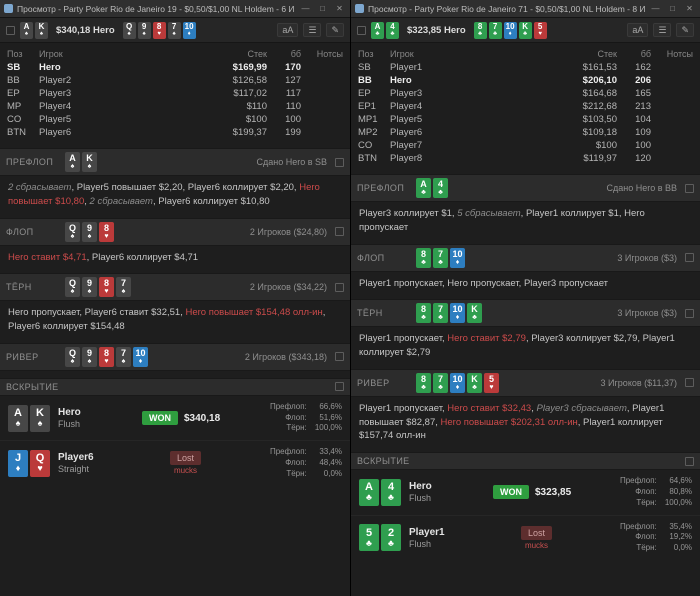  Describe the element at coordinates (306, 463) in the screenshot. I see `equity-stats: Префлоп: 33,4% Флоп: 48,4% Тёрн: 0,0%` at that location.